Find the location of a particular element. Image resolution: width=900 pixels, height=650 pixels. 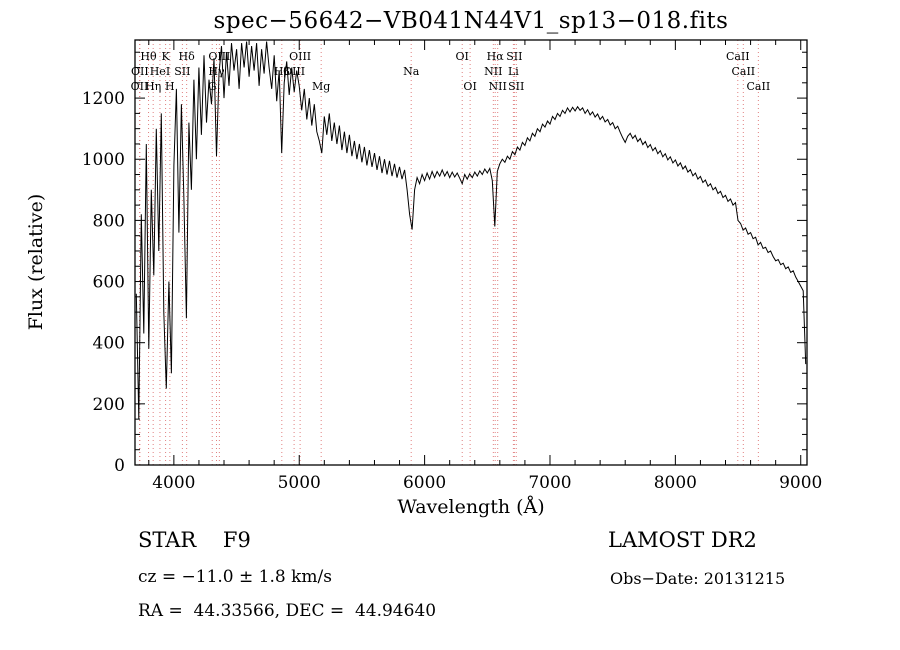

svg-text: 400 is located at coordinates (109, 344).